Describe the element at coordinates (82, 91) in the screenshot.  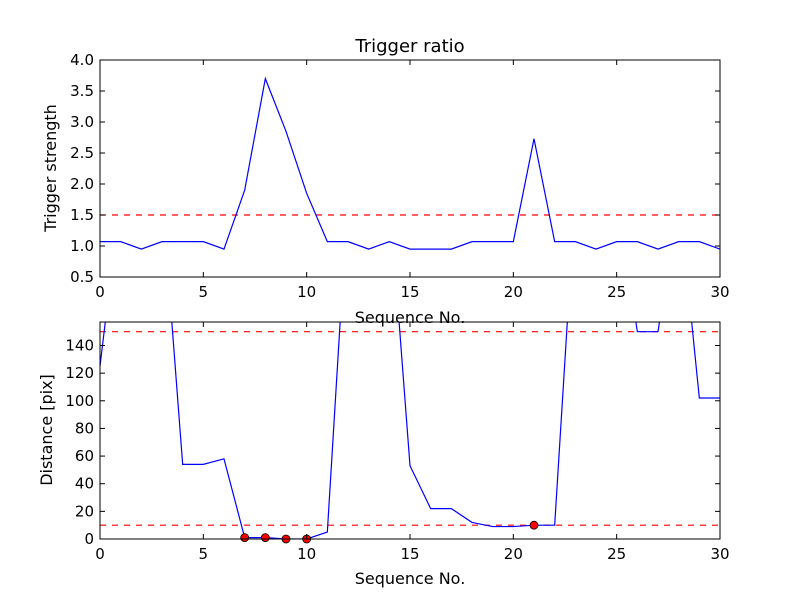
I see `y-tick-label: 3.5` at that location.